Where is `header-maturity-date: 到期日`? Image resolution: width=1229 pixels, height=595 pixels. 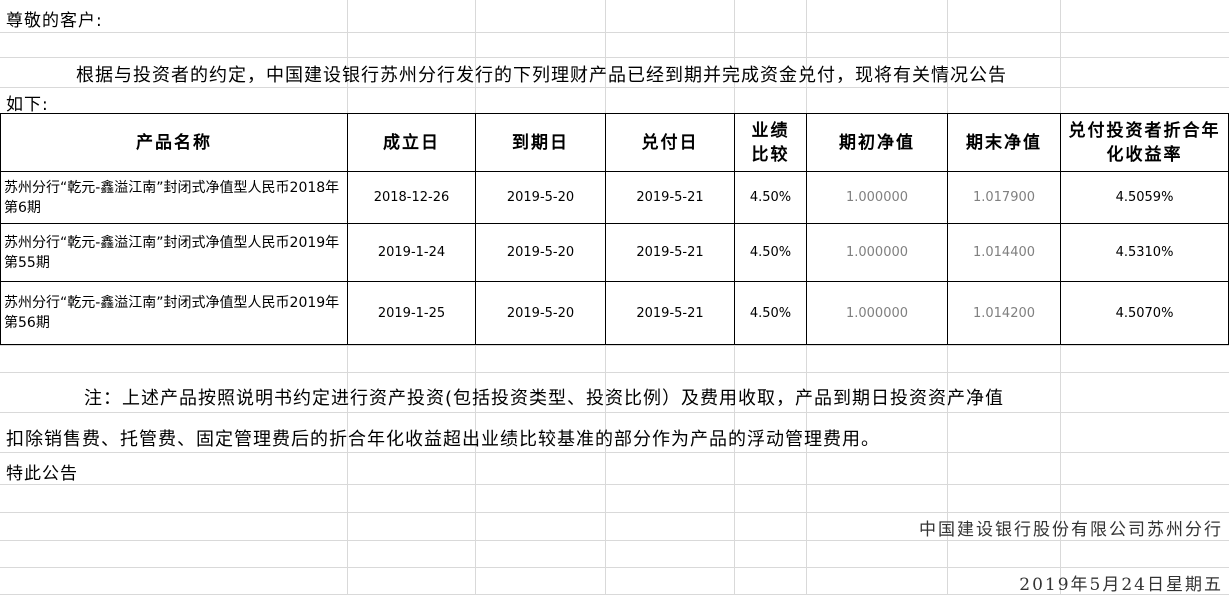
header-maturity-date: 到期日 is located at coordinates (540, 142).